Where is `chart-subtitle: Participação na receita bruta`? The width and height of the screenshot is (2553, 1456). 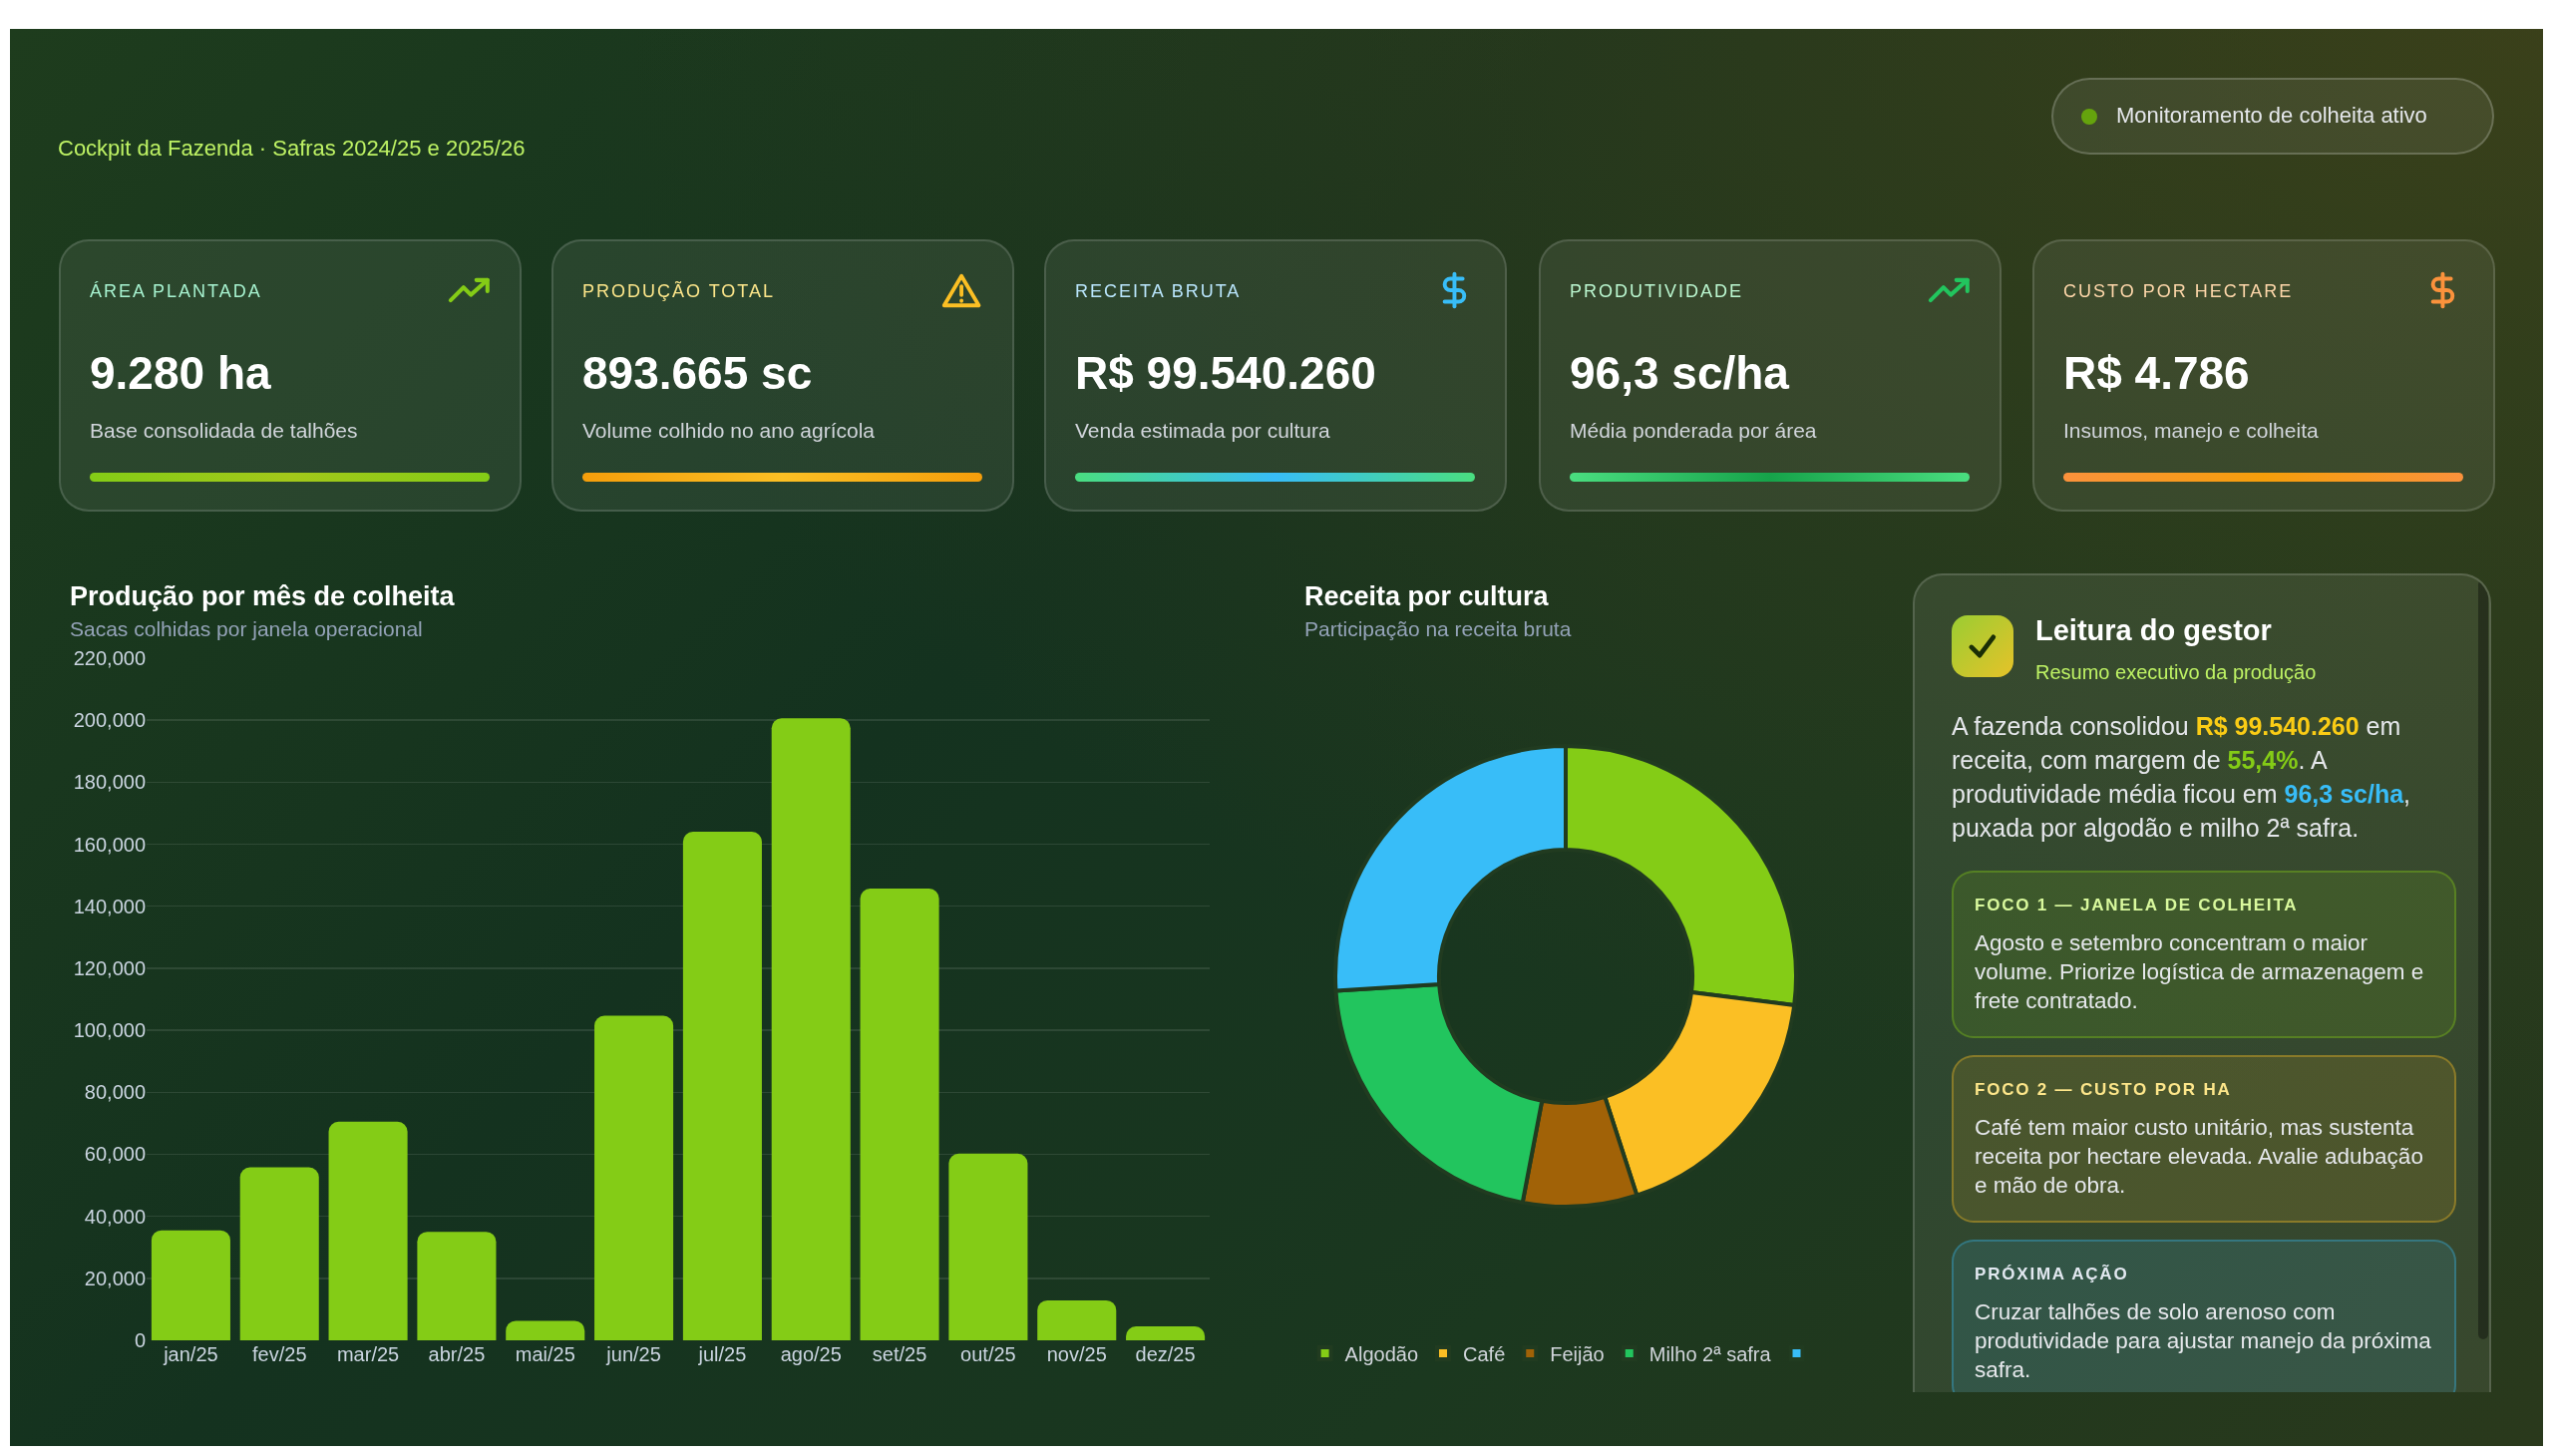 chart-subtitle: Participação na receita bruta is located at coordinates (1438, 629).